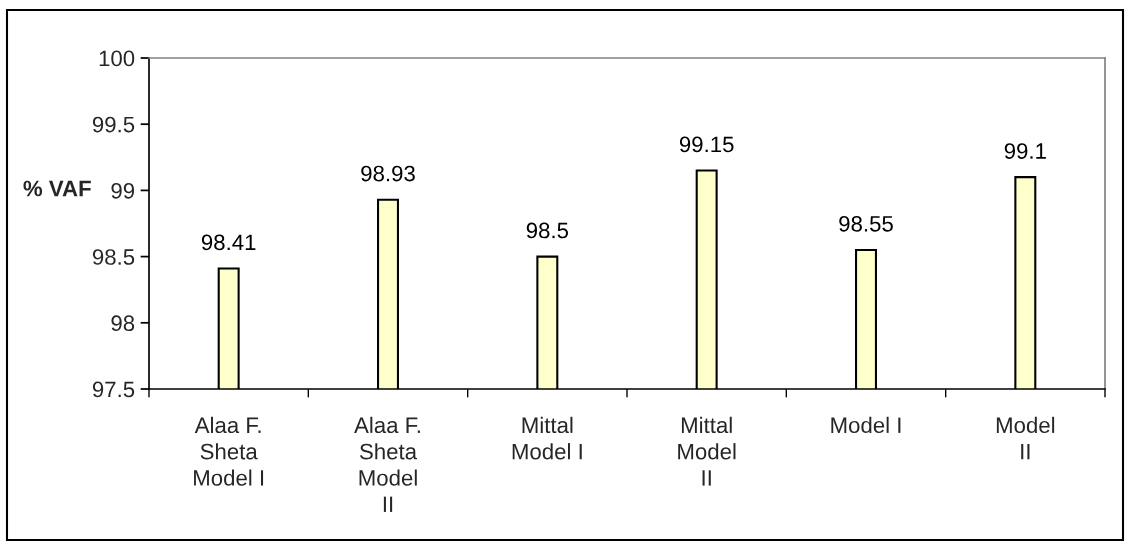 This screenshot has height=546, width=1130. What do you see at coordinates (387, 464) in the screenshot?
I see `x-tick-label: Alaa F. Sheta Model II` at bounding box center [387, 464].